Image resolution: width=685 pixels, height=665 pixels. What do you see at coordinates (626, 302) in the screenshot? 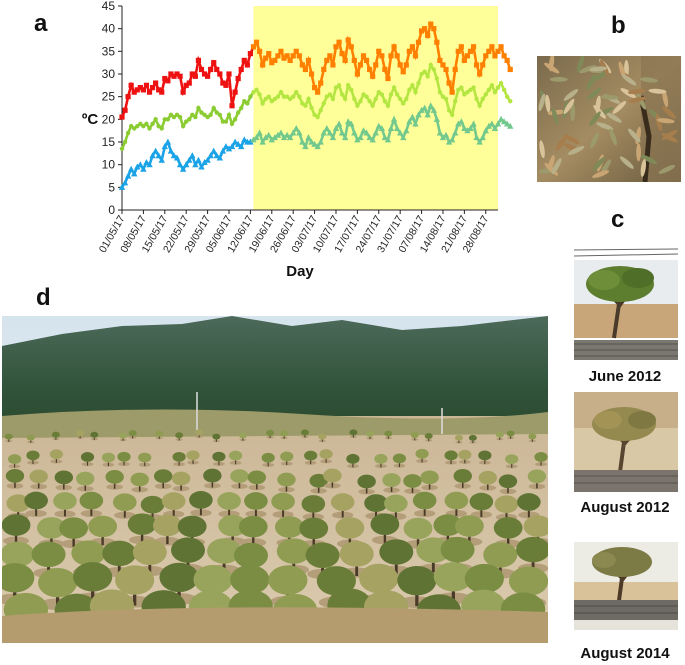
I see `tree-photo-june-2012` at bounding box center [626, 302].